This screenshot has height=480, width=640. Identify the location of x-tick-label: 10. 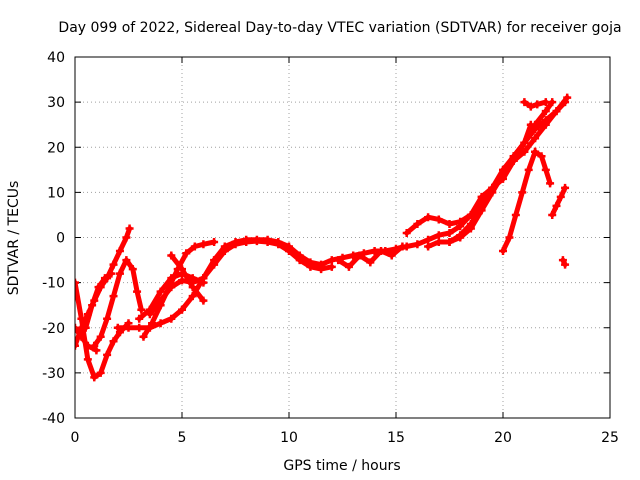
(289, 438).